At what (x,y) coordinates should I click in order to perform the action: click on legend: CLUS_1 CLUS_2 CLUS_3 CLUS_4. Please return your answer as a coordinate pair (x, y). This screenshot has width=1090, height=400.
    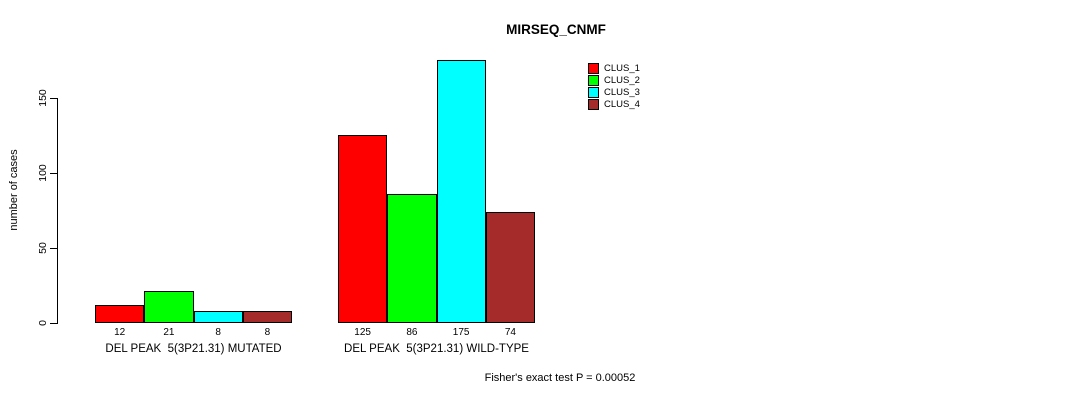
    Looking at the image, I should click on (614, 86).